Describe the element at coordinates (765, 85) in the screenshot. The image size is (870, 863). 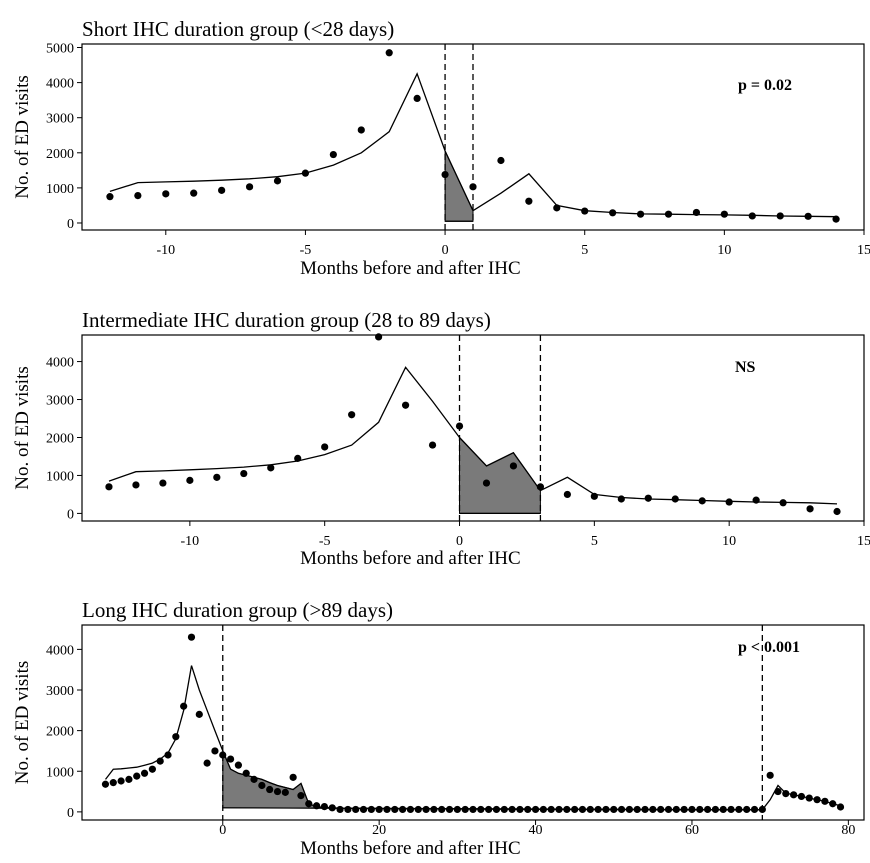
I see `significance-annotation: p = 0.02` at that location.